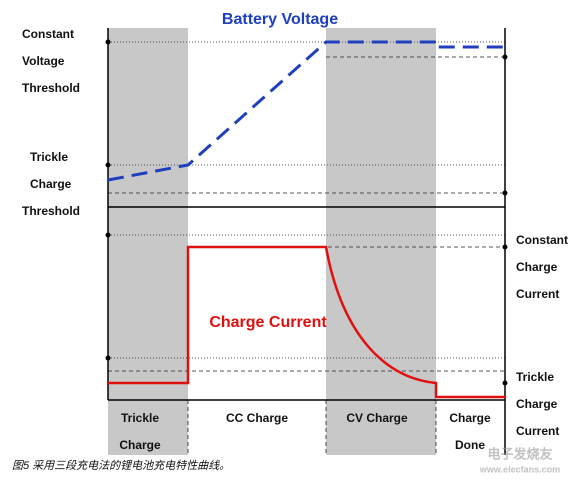 The image size is (585, 482). Describe the element at coordinates (51, 184) in the screenshot. I see `left-label: Charge` at that location.